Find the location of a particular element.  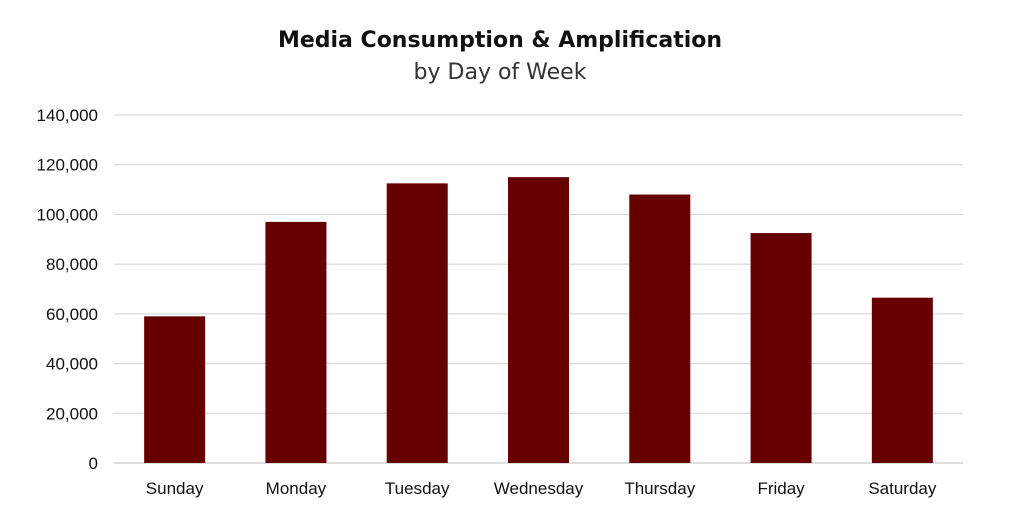

bar-saturday is located at coordinates (902, 380).